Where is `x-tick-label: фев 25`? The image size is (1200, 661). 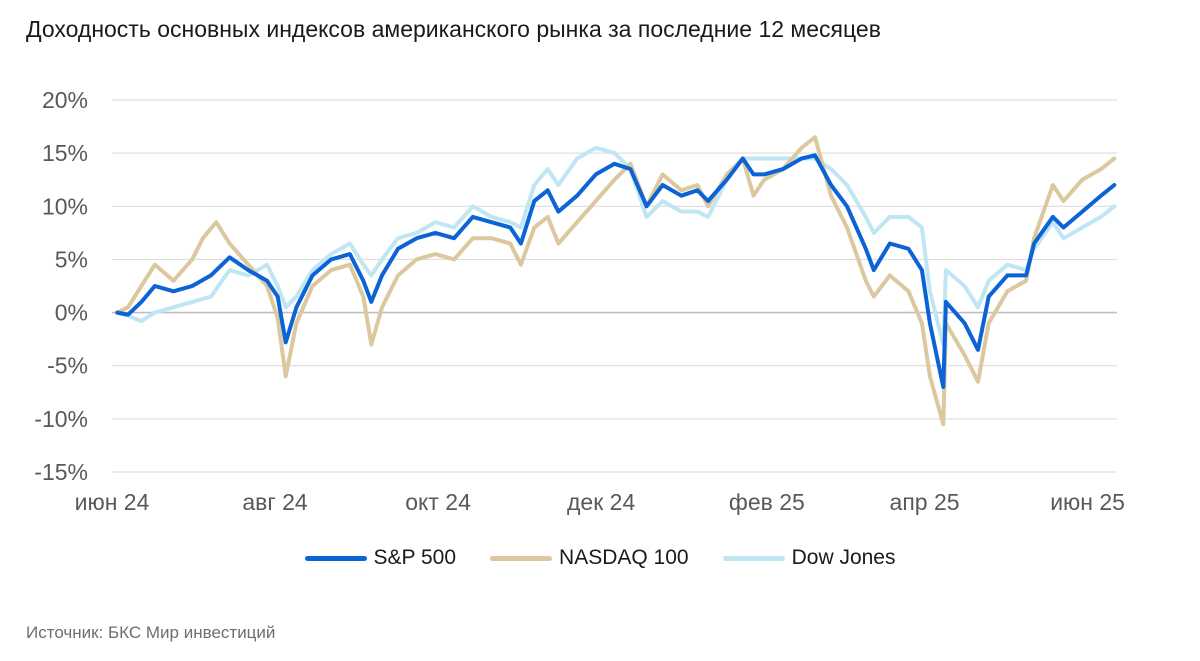 x-tick-label: фев 25 is located at coordinates (767, 502).